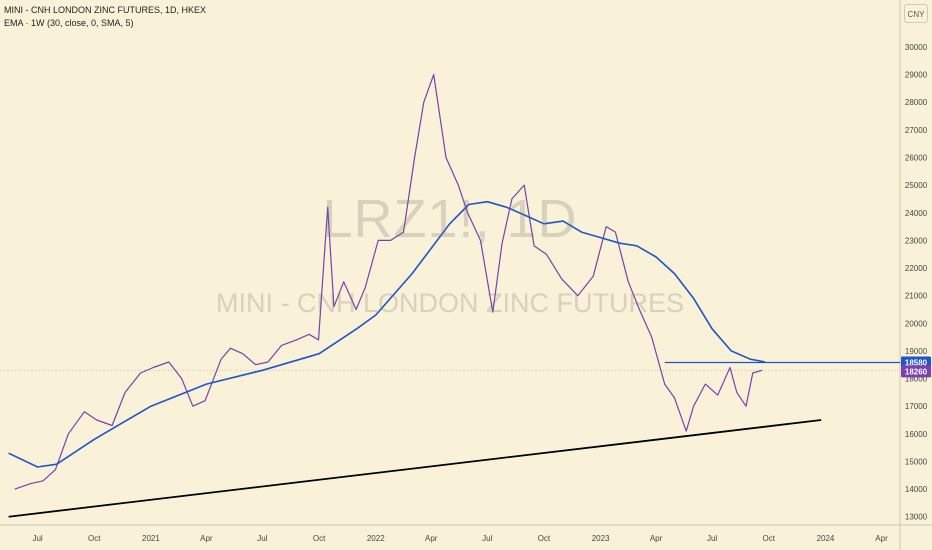  I want to click on y-tick-label: 26000, so click(916, 158).